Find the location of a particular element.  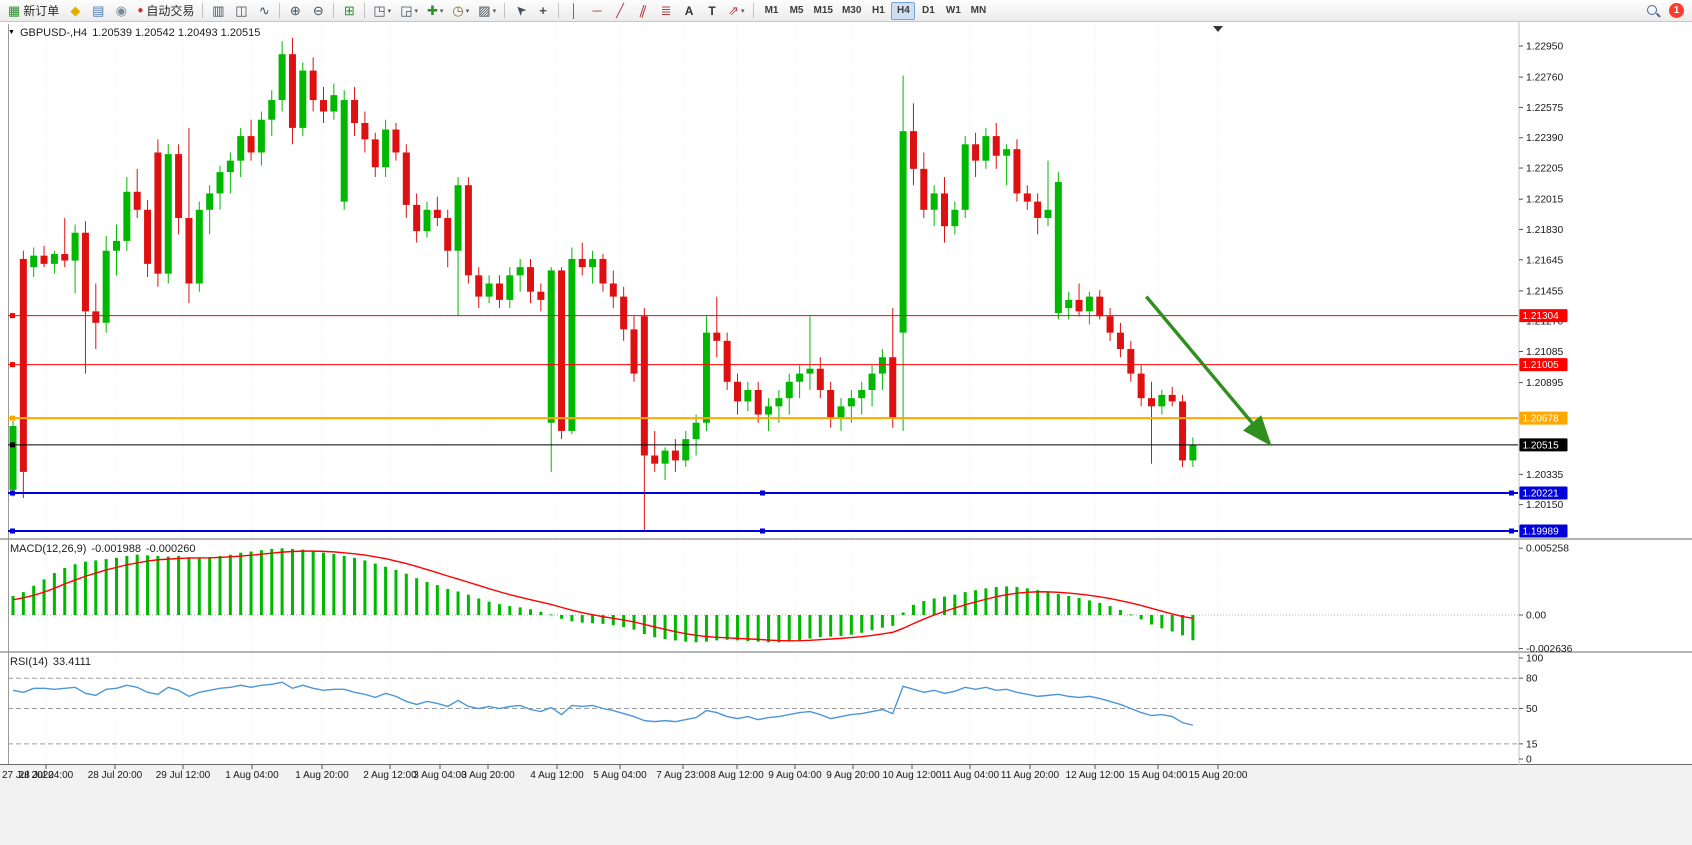

timeframe-button-m15: M15 is located at coordinates (823, 10).